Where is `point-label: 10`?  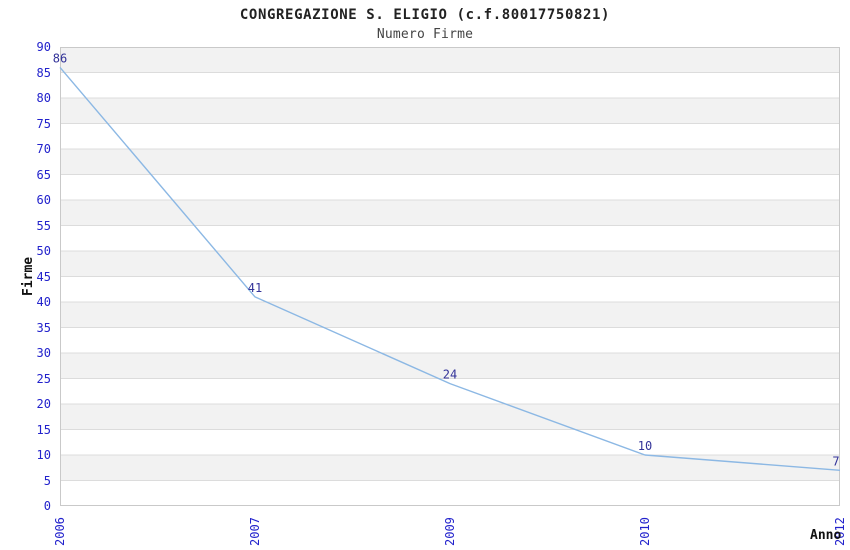 point-label: 10 is located at coordinates (645, 446).